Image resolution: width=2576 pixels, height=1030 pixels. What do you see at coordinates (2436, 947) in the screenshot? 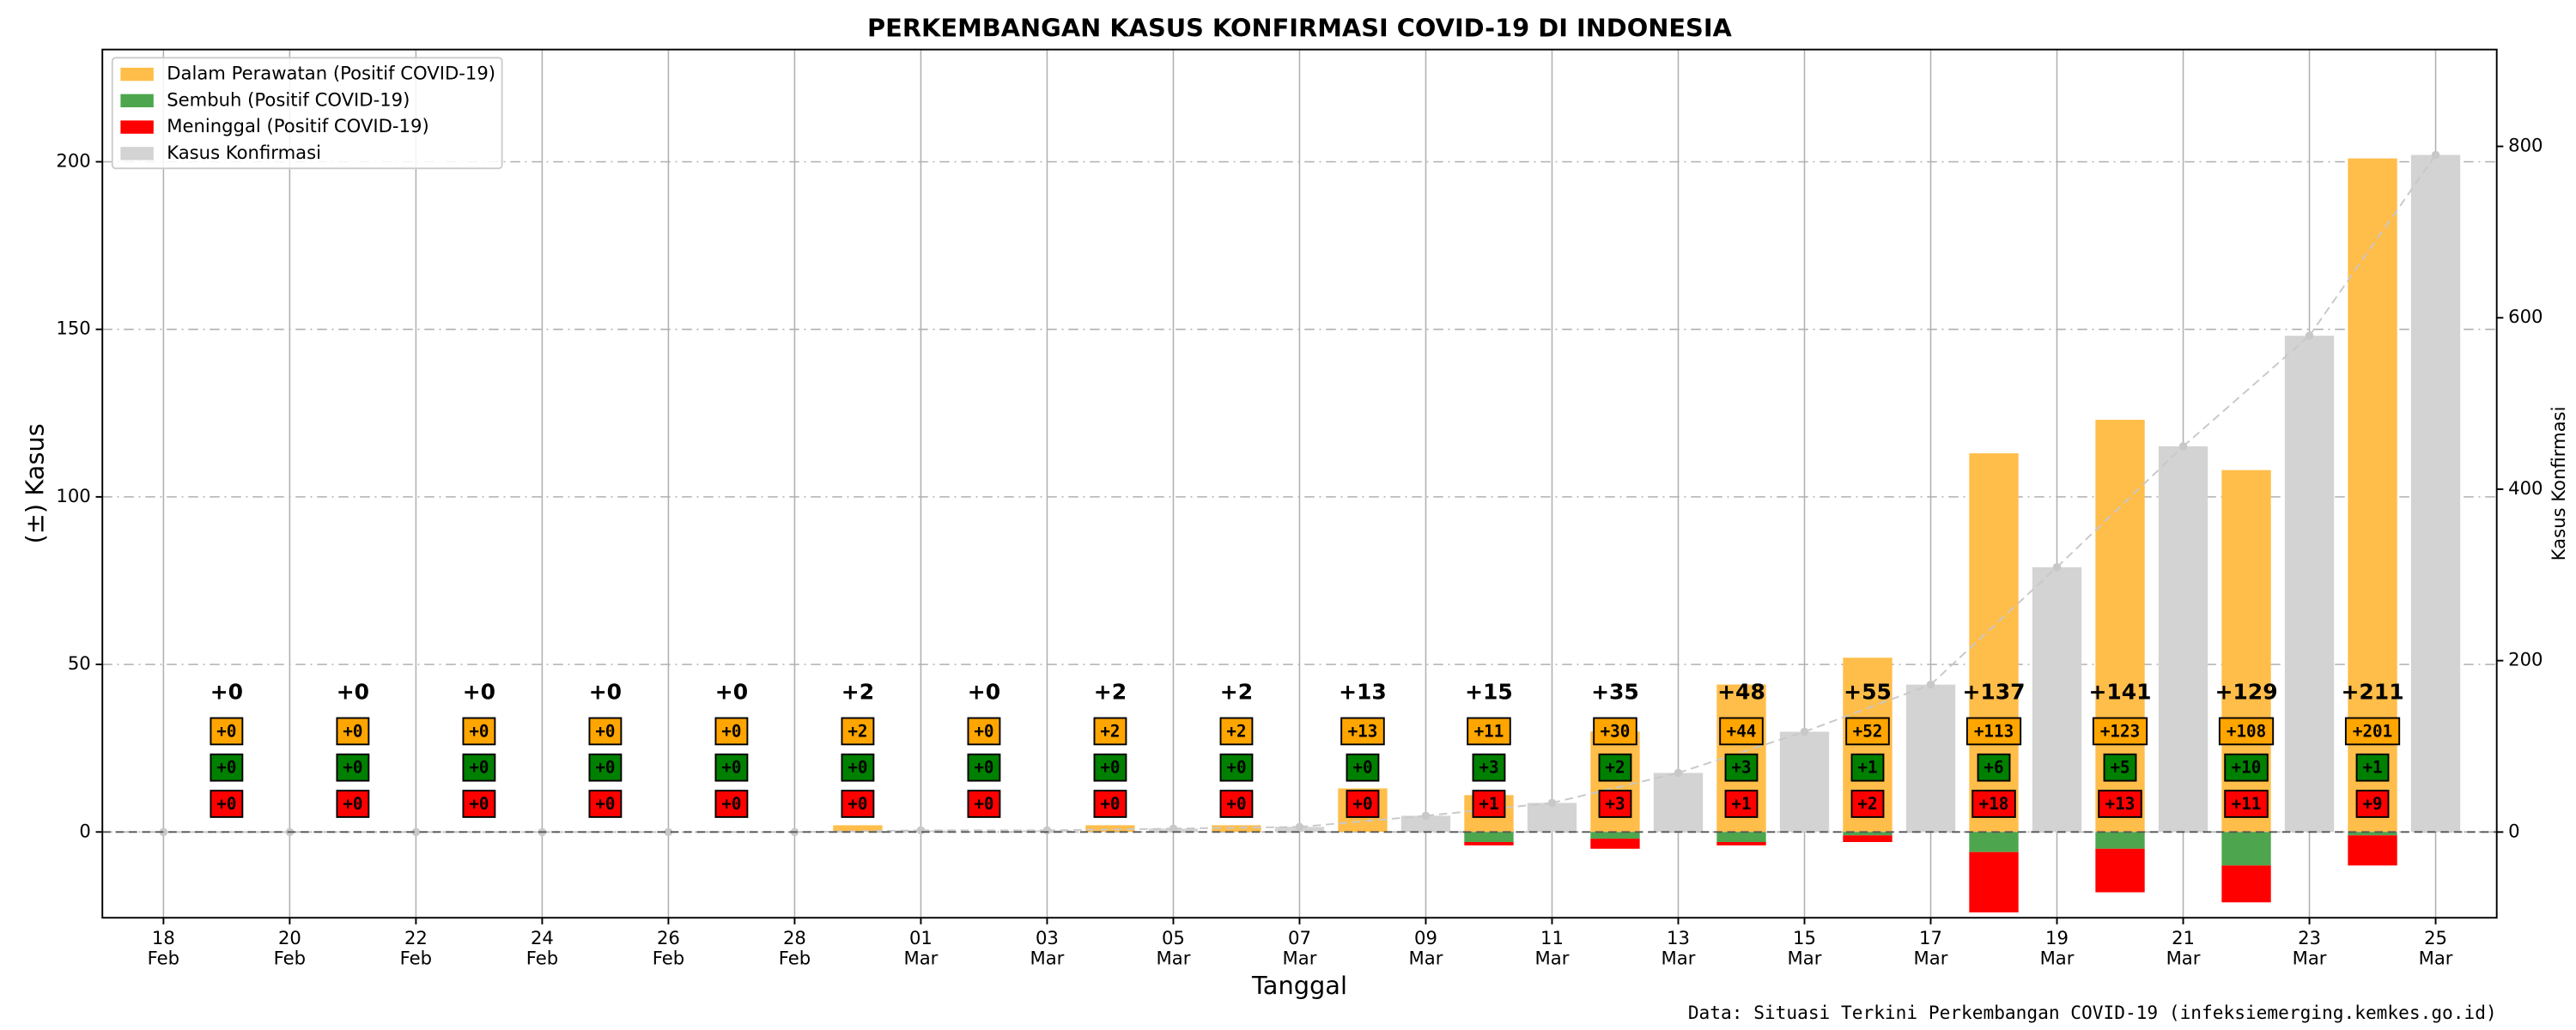
I see `x-tick-label: 25 Mar` at bounding box center [2436, 947].